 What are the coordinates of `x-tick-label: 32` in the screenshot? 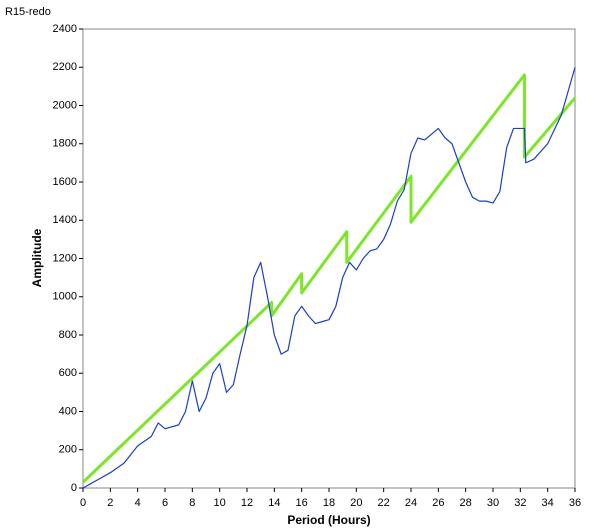 It's located at (520, 503).